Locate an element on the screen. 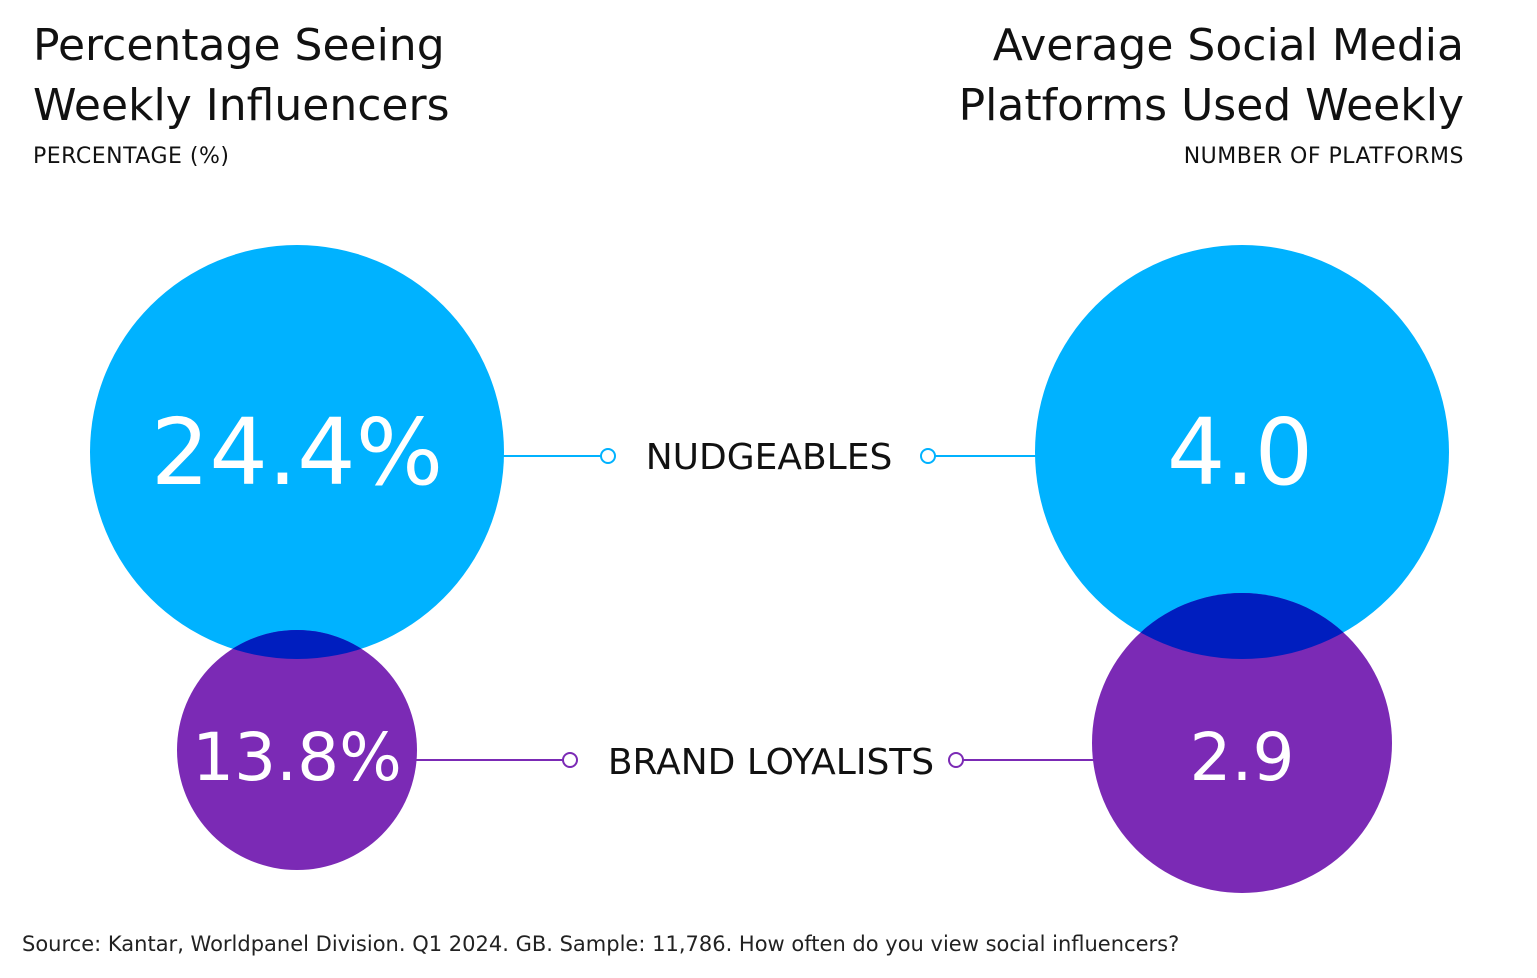  nudgeables-percentage-value: 24.4% is located at coordinates (297, 452).